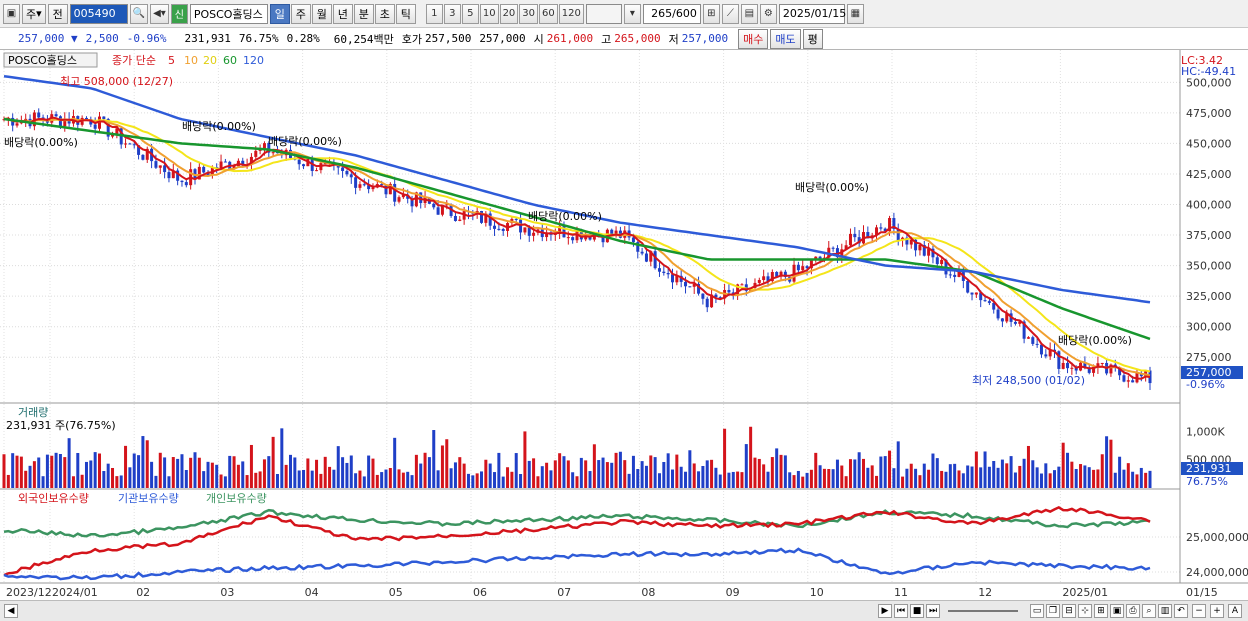 The height and width of the screenshot is (621, 1248). I want to click on window-icon: ▭, so click(1037, 611).